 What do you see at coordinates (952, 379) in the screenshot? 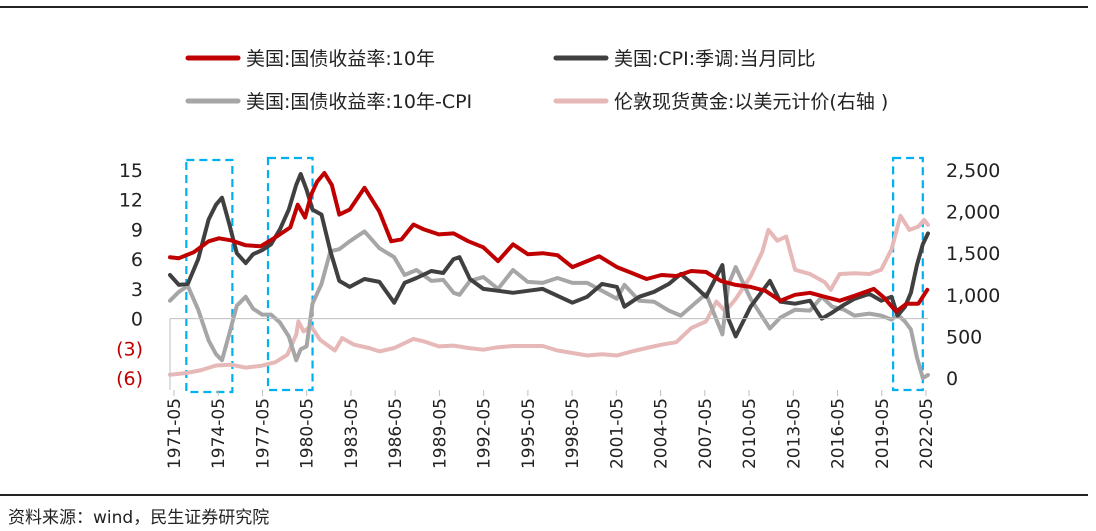
I see `right-tick-label: 0` at bounding box center [952, 379].